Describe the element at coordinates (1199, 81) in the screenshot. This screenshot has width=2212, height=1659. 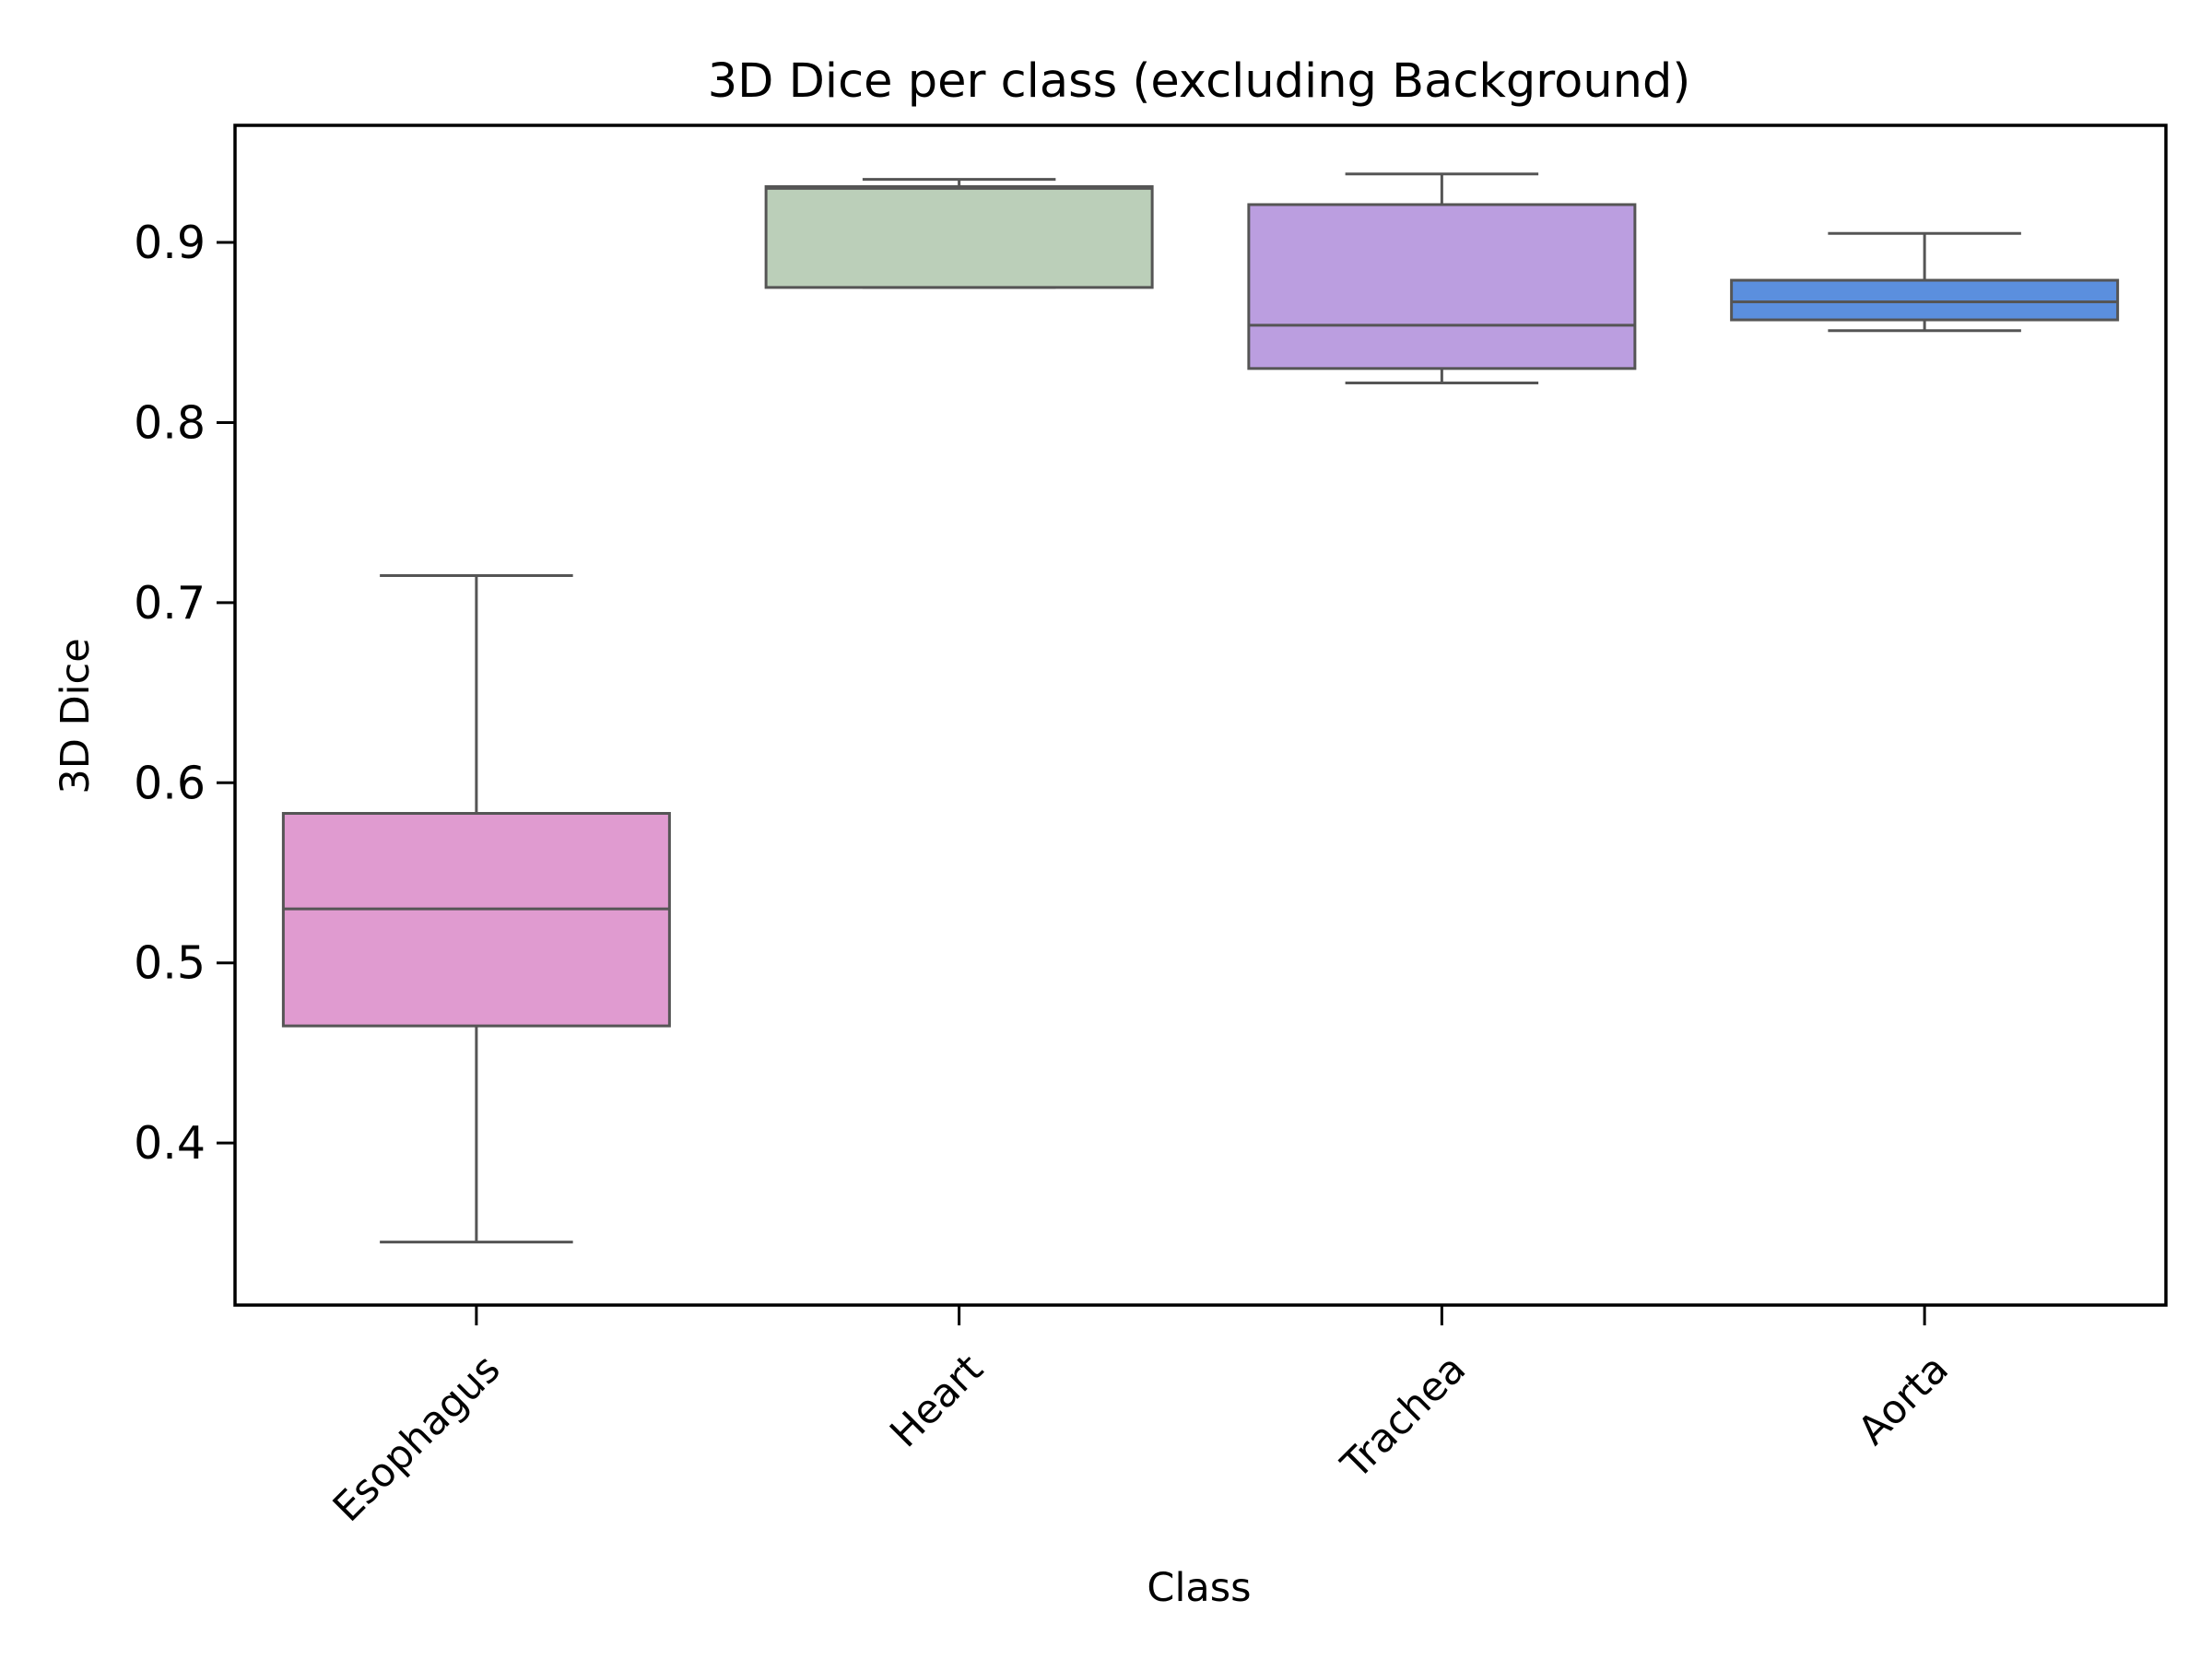
I see `chart-title: 3D Dice per class (excluding Background)` at that location.